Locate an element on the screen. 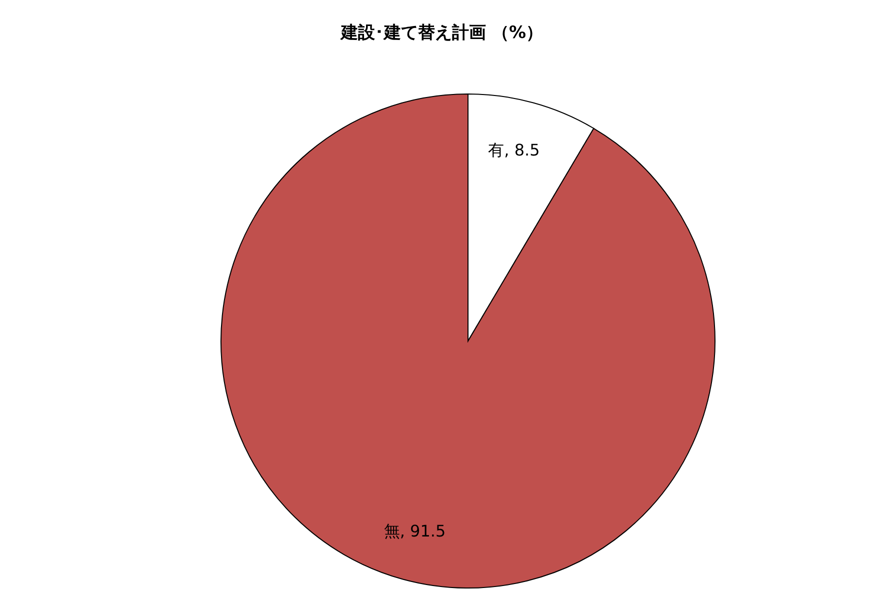 This screenshot has height=613, width=884. data-label: , 8.5 is located at coordinates (522, 150).